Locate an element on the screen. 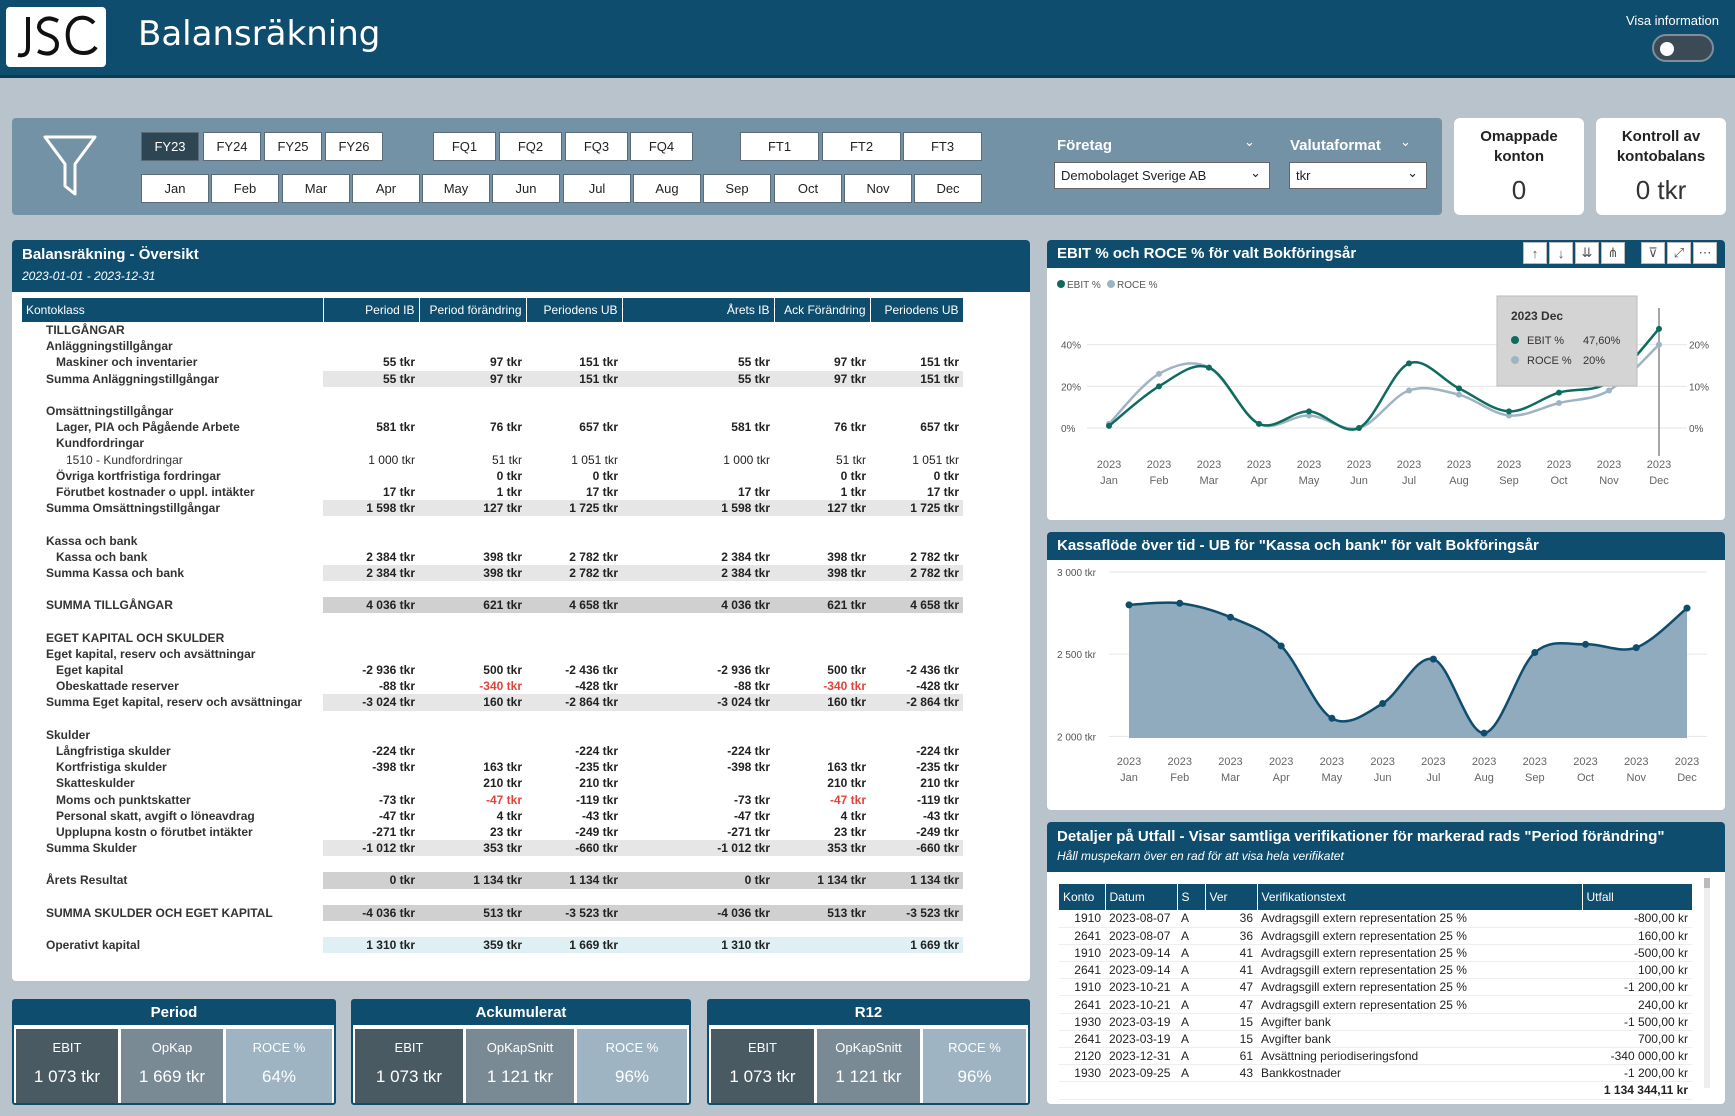  fy-button-fy23: FY23 is located at coordinates (170, 146).